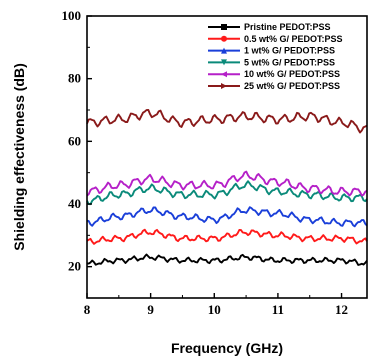 The height and width of the screenshot is (364, 371). Describe the element at coordinates (74, 78) in the screenshot. I see `y-tick-label: 80` at that location.